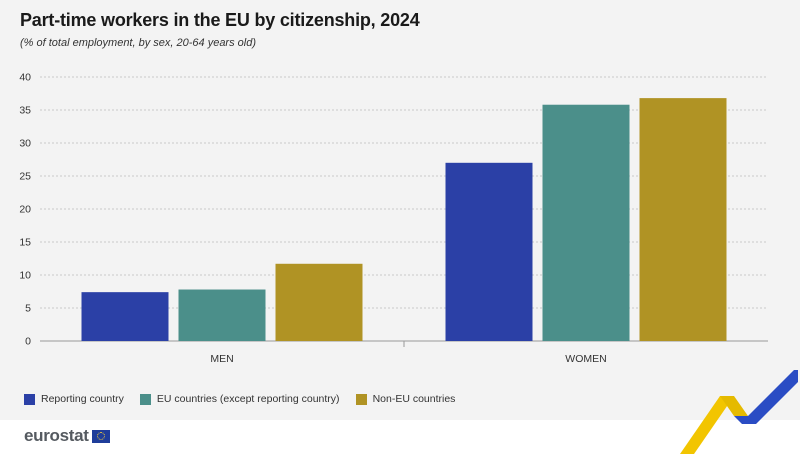 The image size is (800, 456). I want to click on legend-label-eu: EU countries (except reporting country), so click(248, 399).